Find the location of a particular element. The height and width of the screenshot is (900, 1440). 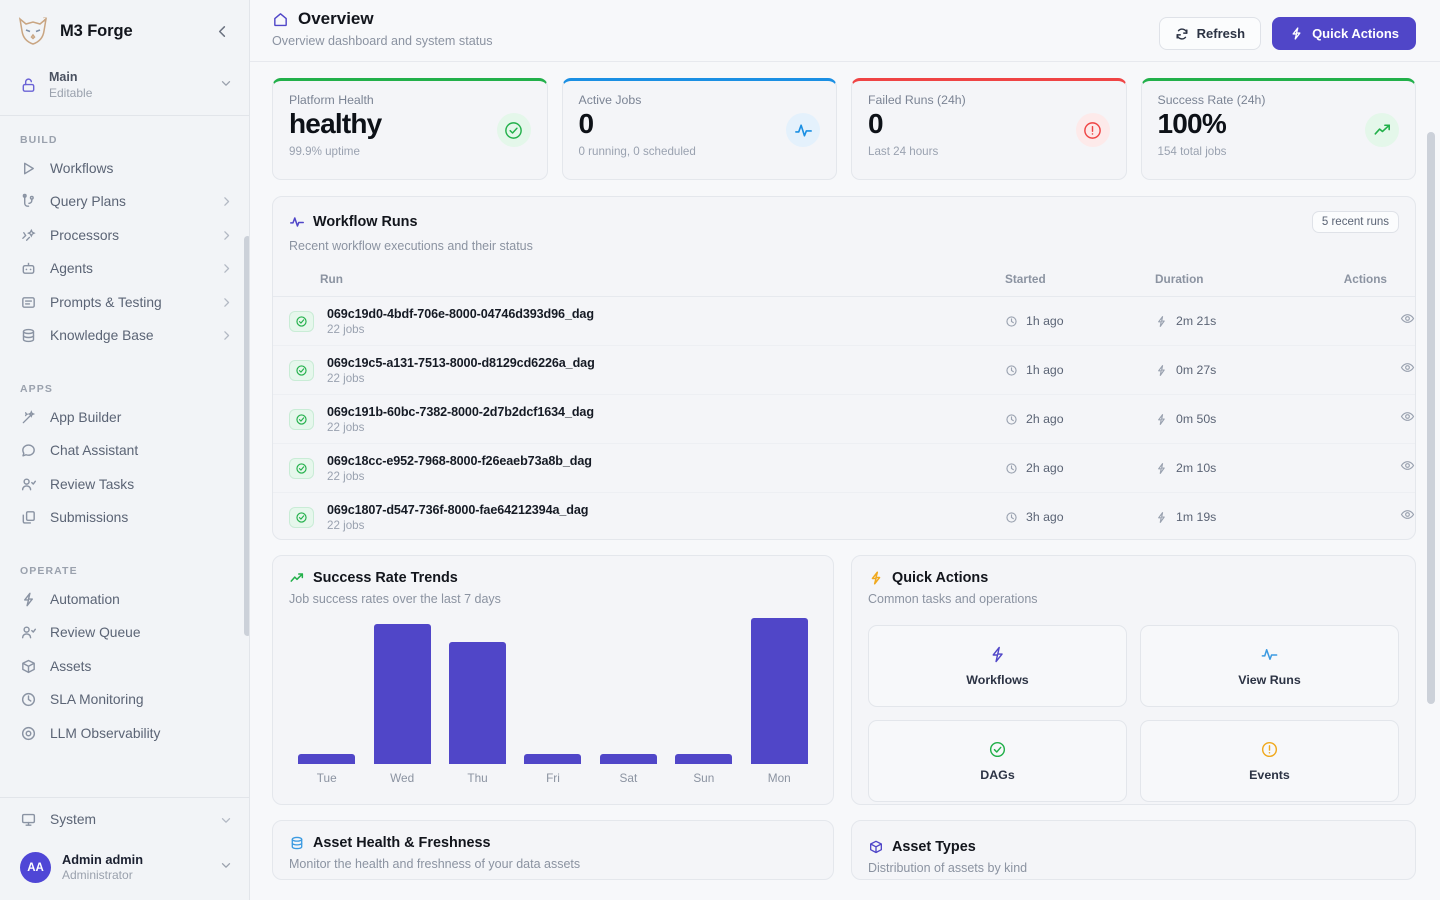

bar-tue is located at coordinates (327, 759).